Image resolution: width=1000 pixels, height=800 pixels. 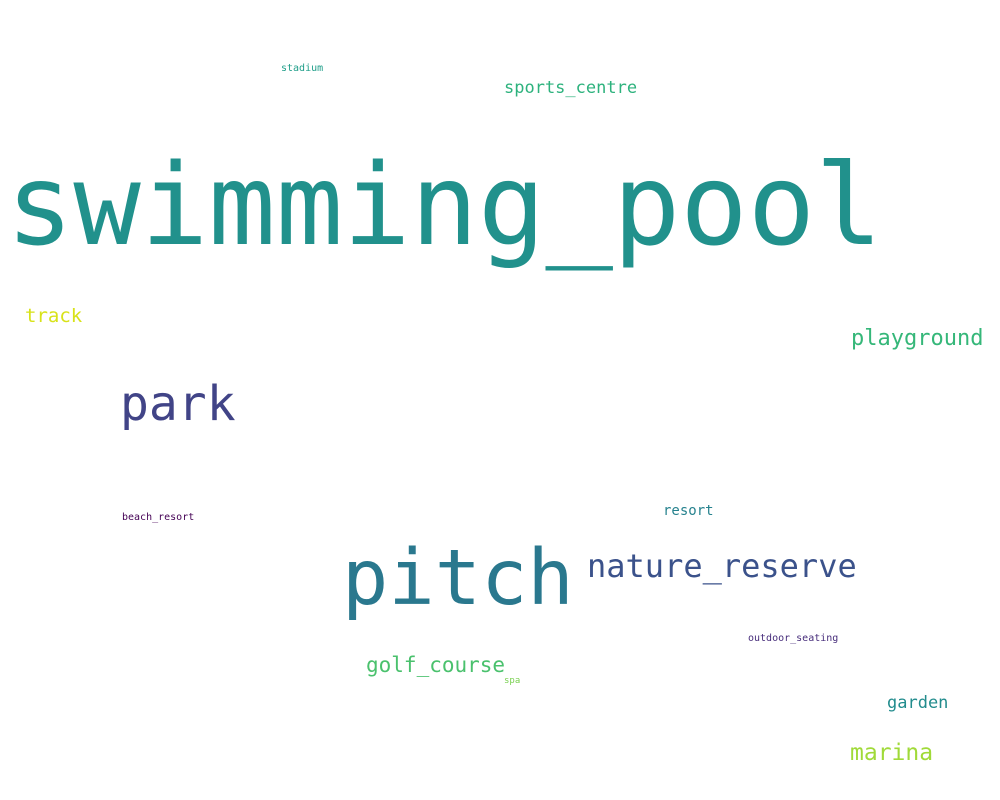 What do you see at coordinates (918, 703) in the screenshot?
I see `word-garden: garden` at bounding box center [918, 703].